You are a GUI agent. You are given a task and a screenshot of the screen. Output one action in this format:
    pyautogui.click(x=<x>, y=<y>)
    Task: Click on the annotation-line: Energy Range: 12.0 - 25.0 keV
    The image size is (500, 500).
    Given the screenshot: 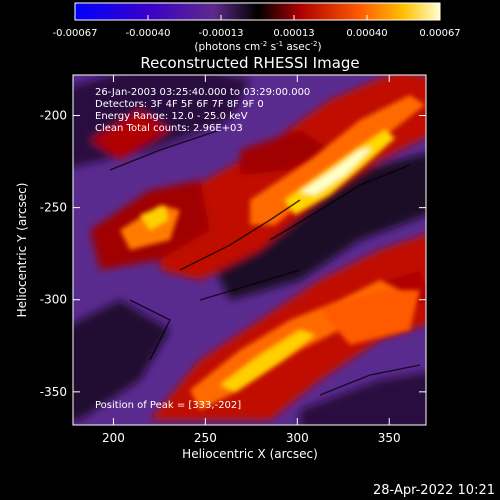 What is the action you would take?
    pyautogui.click(x=171, y=116)
    